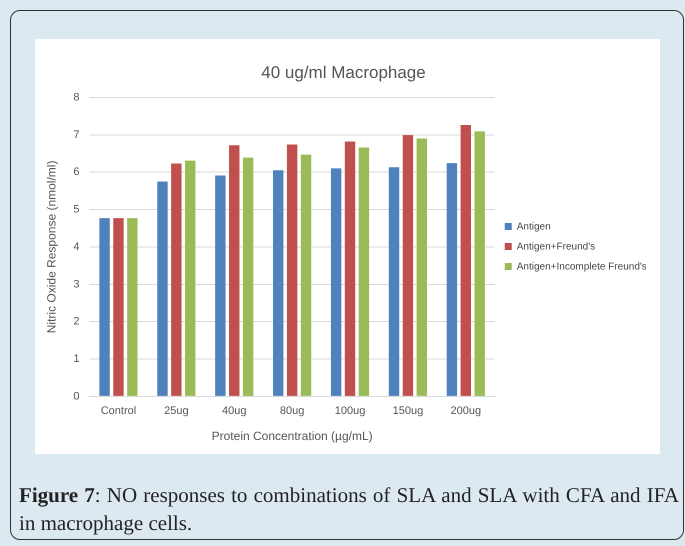  Describe the element at coordinates (556, 246) in the screenshot. I see `legend-label: Antigen+Freund's` at that location.